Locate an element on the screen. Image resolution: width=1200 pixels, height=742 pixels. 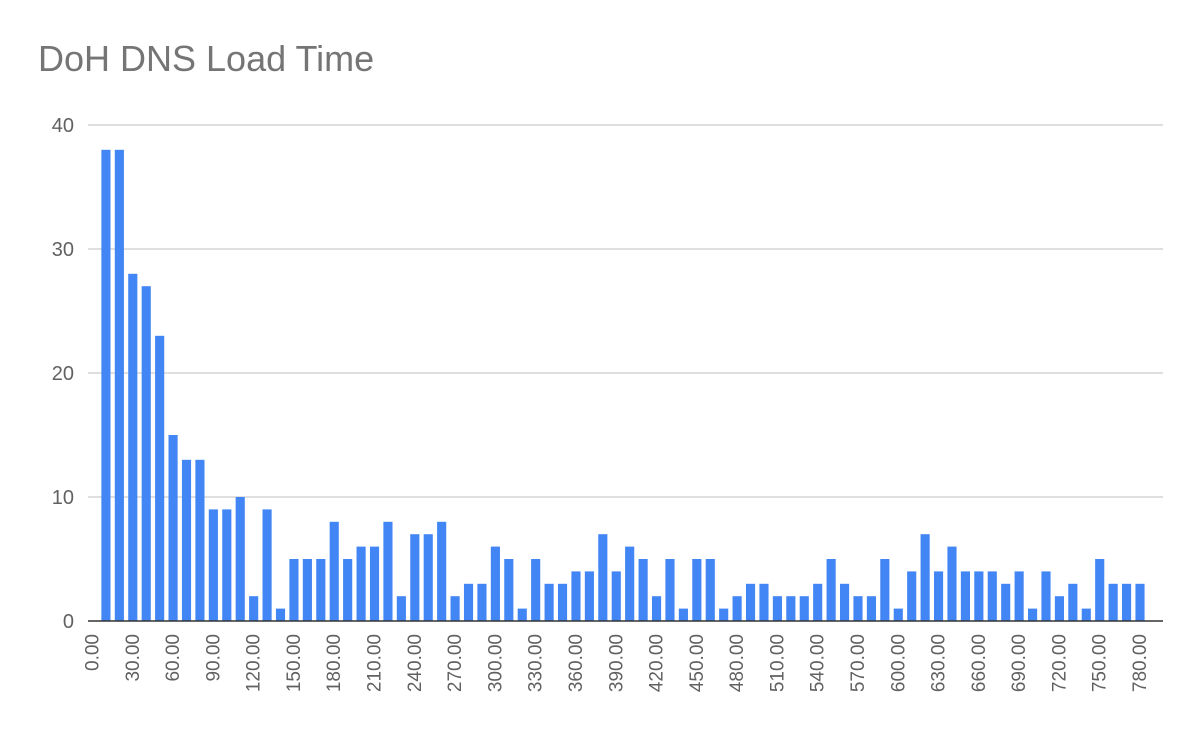
y-tick-label: 20 is located at coordinates (63, 374).